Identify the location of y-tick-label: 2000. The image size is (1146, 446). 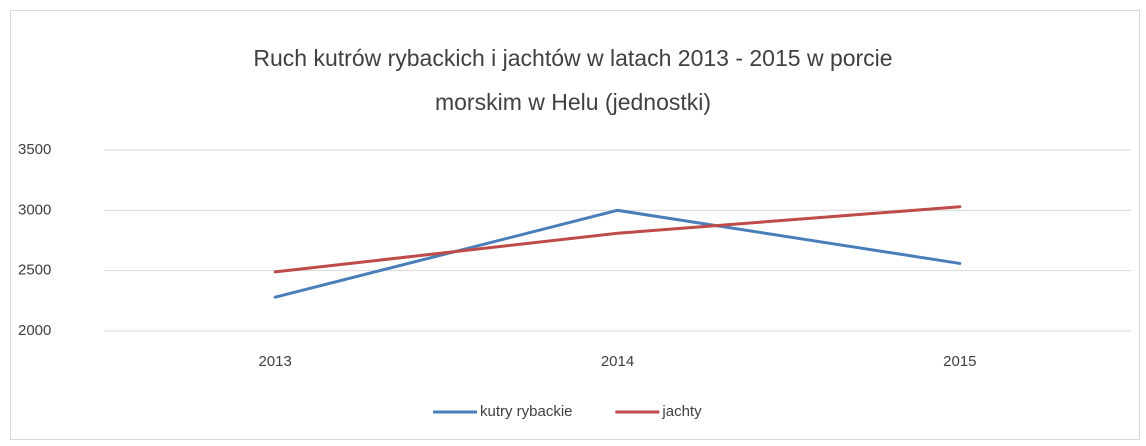
(34, 330).